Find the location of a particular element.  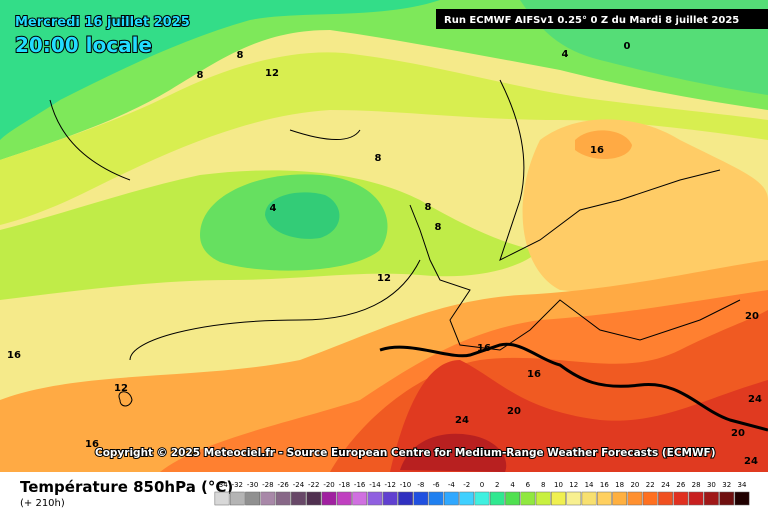

legend-label: -18 is located at coordinates (344, 485).